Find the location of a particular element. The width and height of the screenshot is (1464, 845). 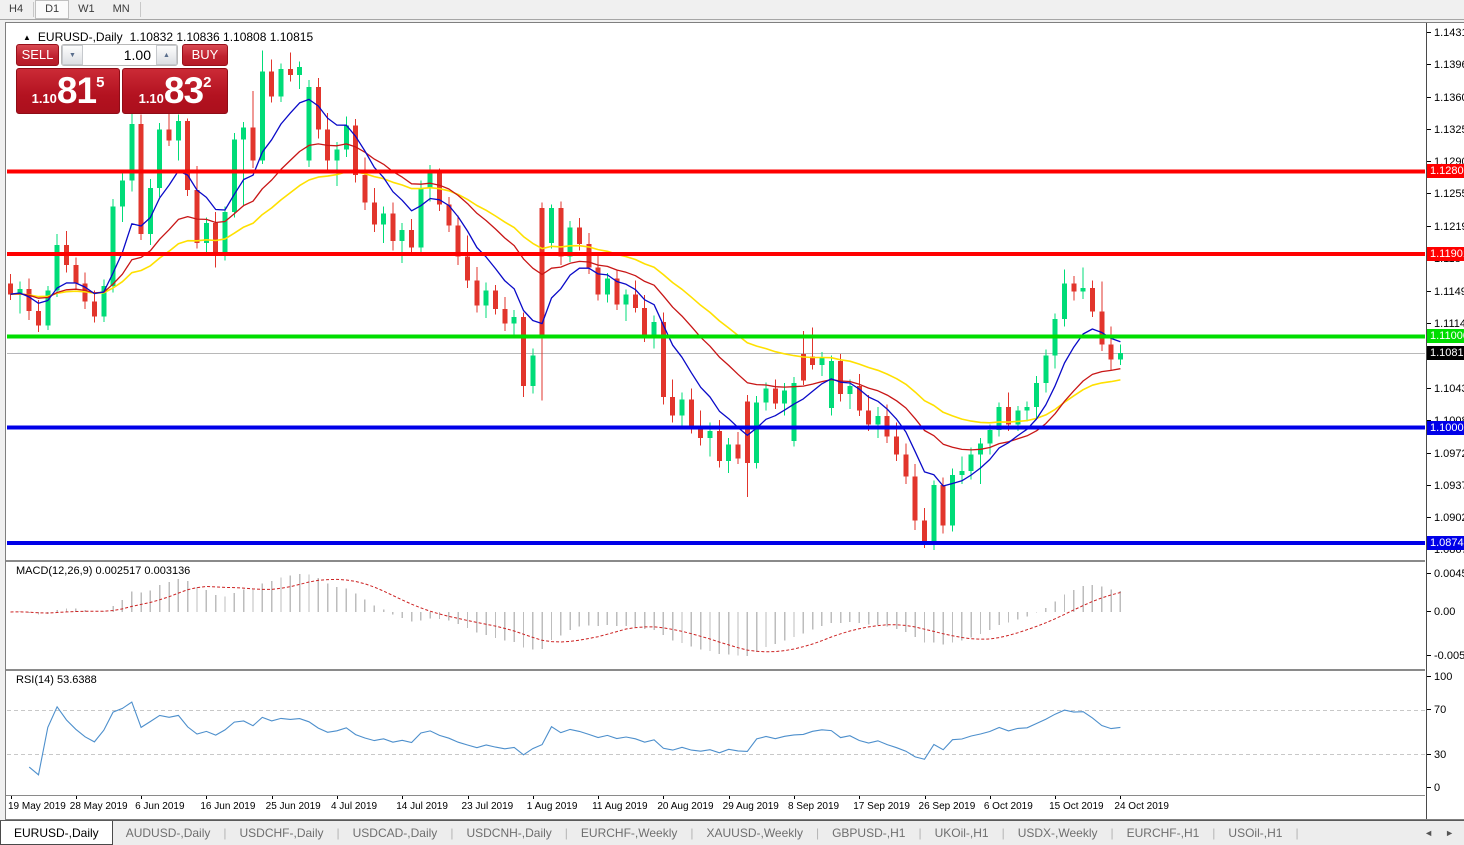

chart-tab-eurchf-weekly: EURCHF-,Weekly is located at coordinates (629, 833).